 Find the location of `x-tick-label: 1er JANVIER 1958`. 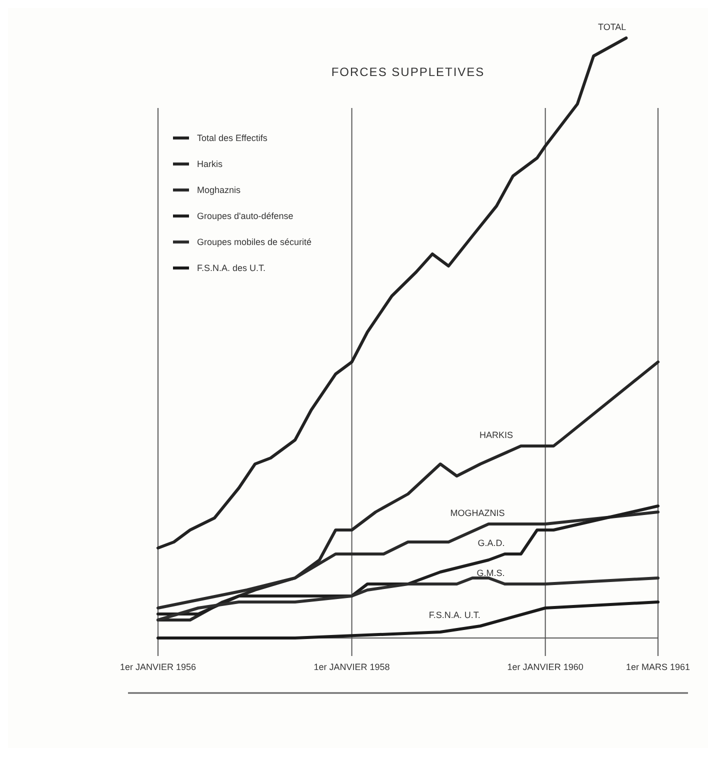

x-tick-label: 1er JANVIER 1958 is located at coordinates (352, 667).